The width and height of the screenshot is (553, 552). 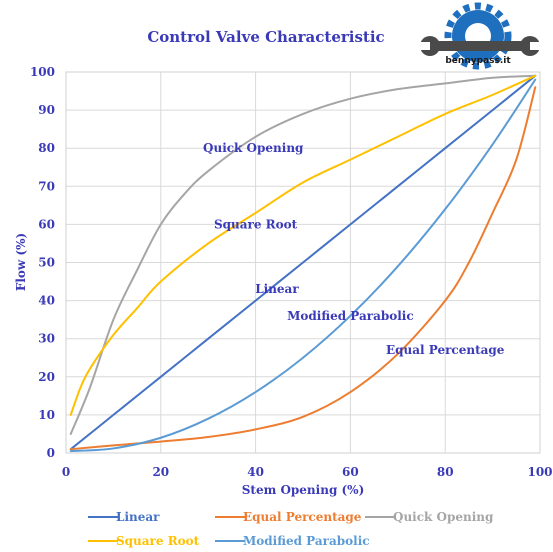 What do you see at coordinates (46, 110) in the screenshot?
I see `y-tick-label: 90` at bounding box center [46, 110].